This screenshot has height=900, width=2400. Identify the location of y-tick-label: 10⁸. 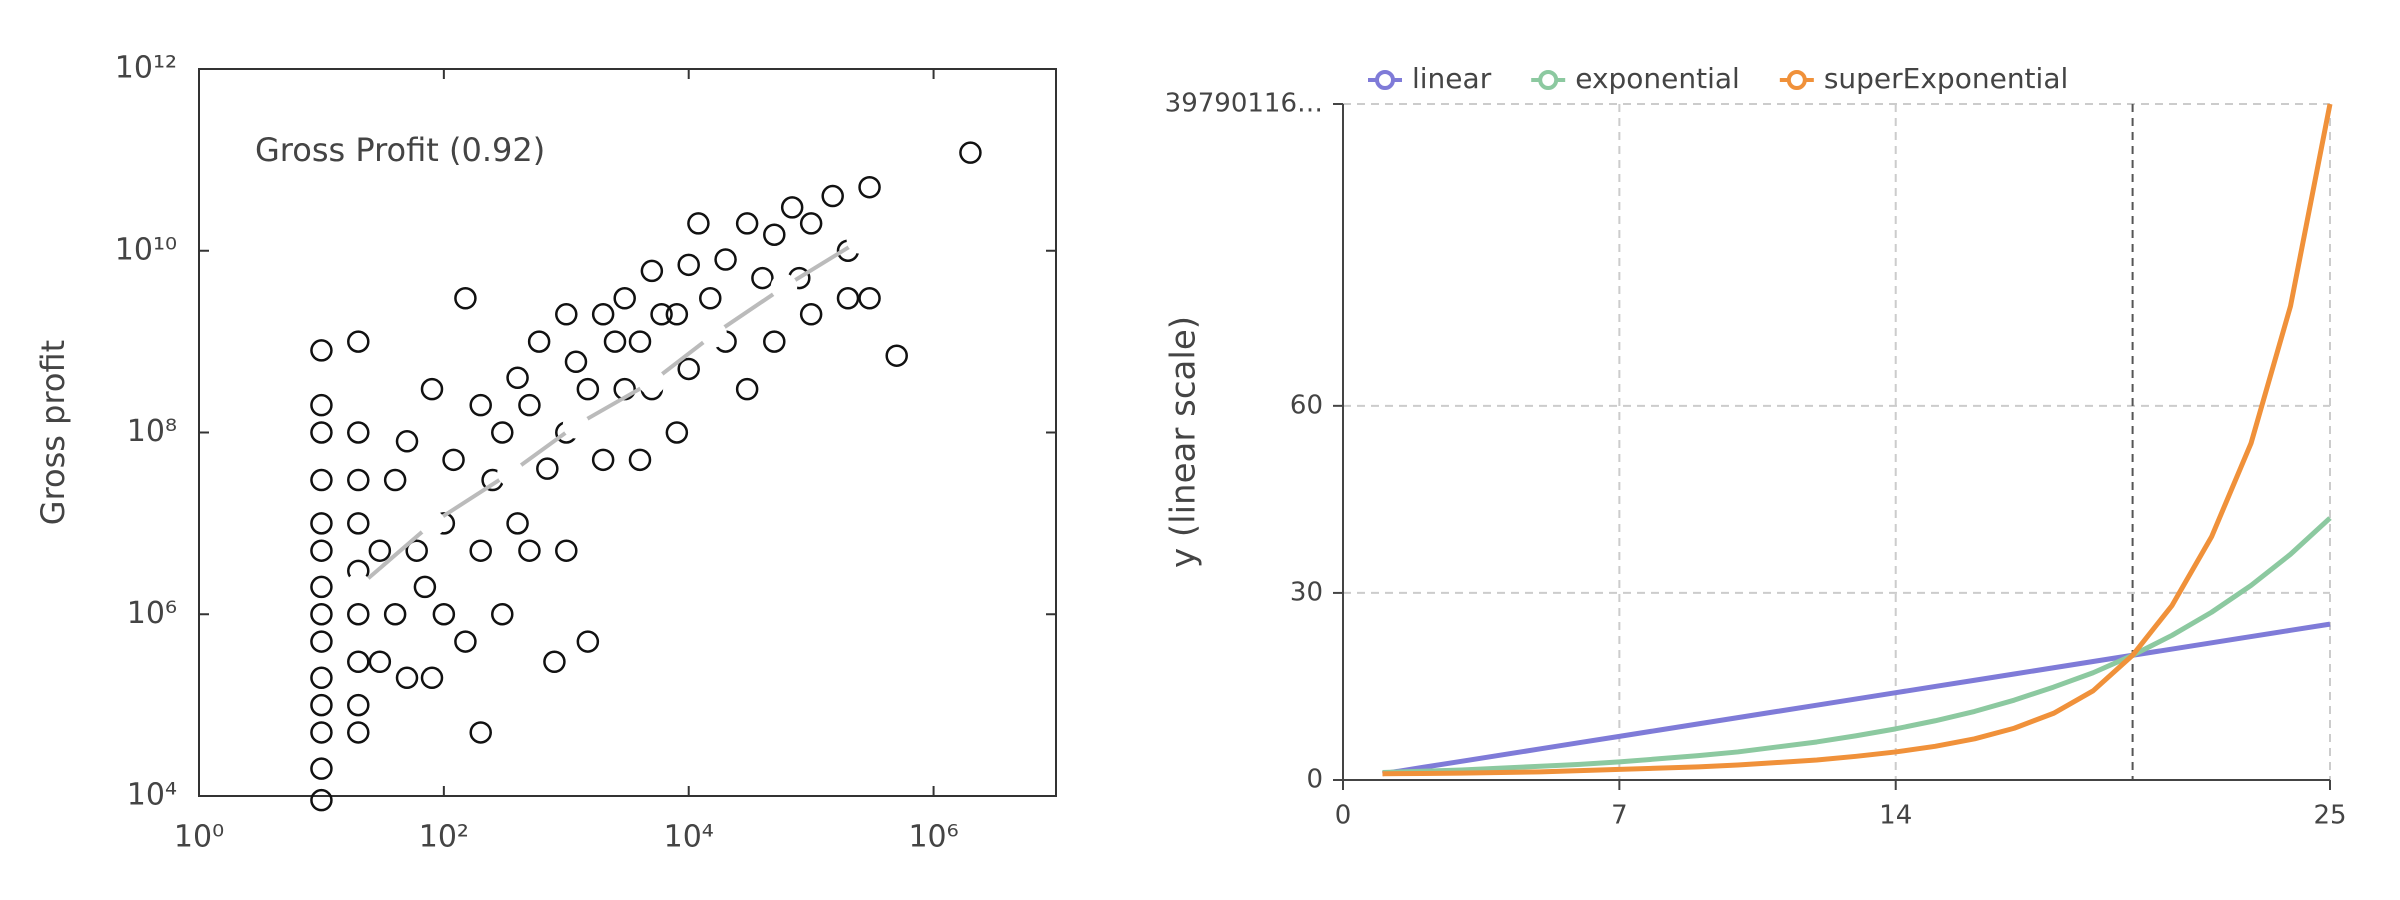
(152, 431).